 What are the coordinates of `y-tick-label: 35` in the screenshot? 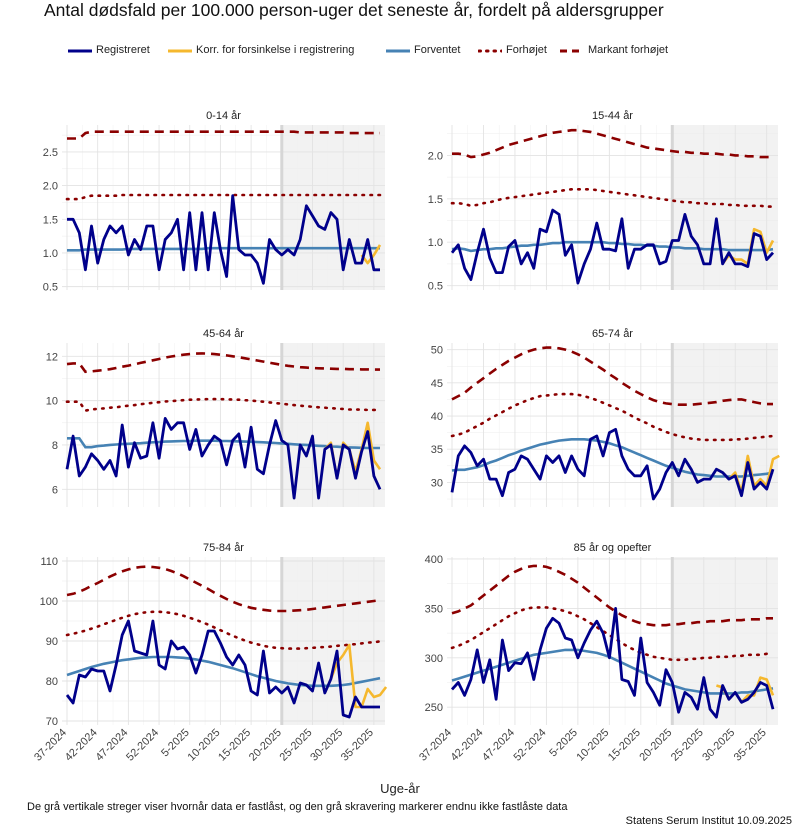 It's located at (437, 450).